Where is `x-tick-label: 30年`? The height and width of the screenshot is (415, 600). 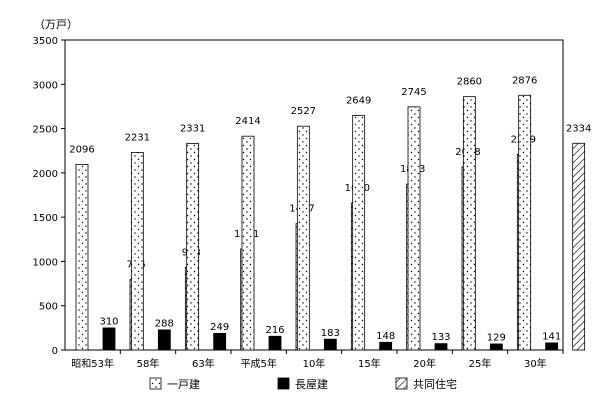 x-tick-label: 30年 is located at coordinates (535, 363).